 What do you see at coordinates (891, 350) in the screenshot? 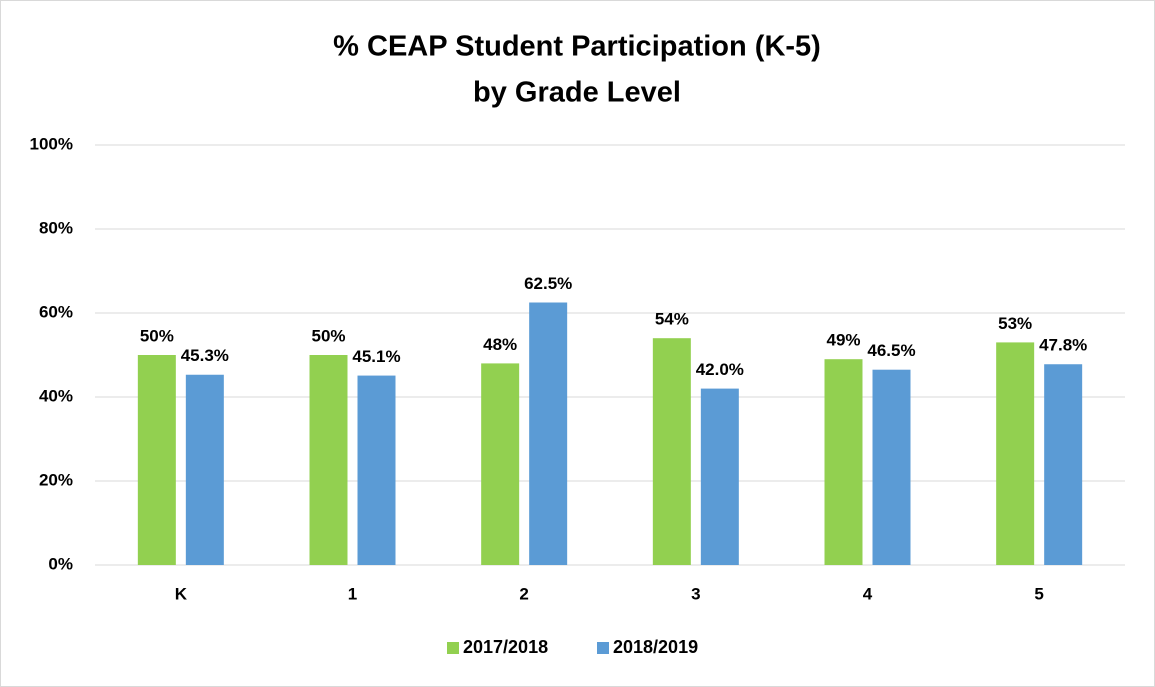
I see `value-label: 46.5%` at bounding box center [891, 350].